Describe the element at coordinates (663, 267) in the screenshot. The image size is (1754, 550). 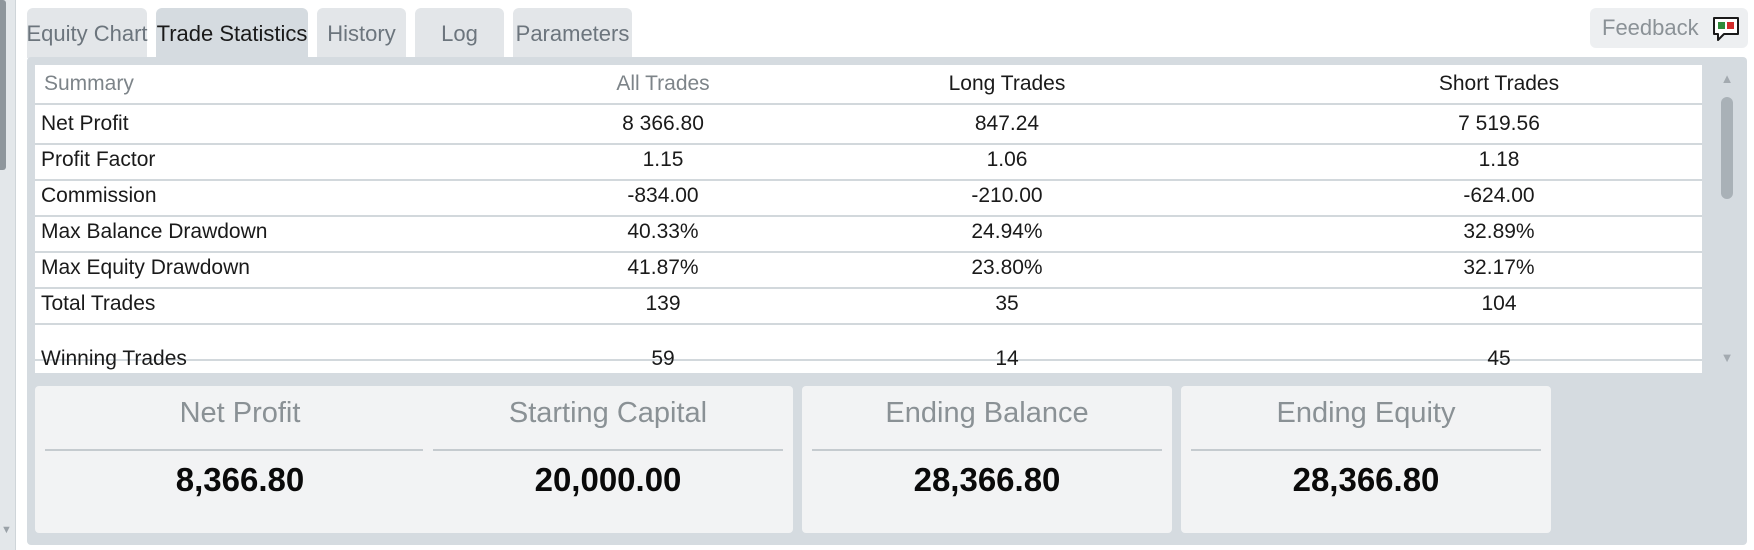
I see `cell-all-trades: 41.87%` at that location.